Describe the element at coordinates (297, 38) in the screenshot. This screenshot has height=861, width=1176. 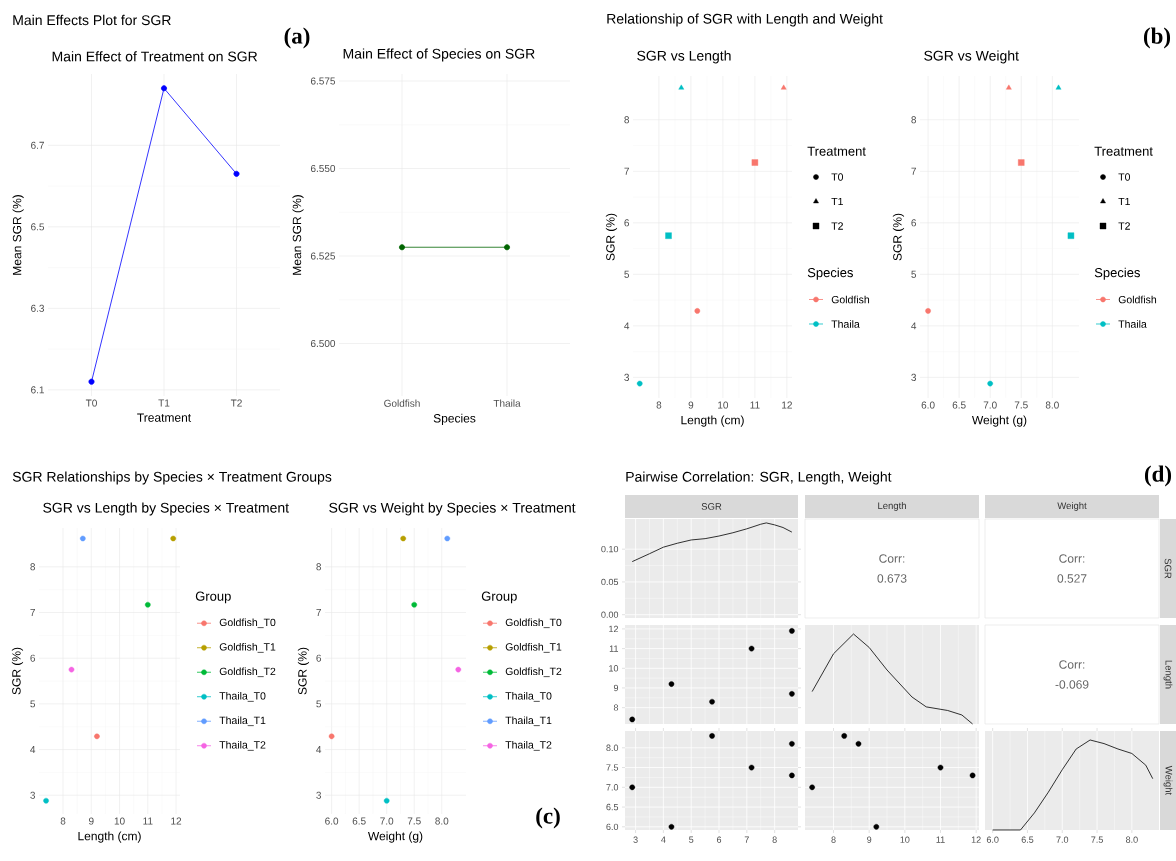
I see `text: (a)` at that location.